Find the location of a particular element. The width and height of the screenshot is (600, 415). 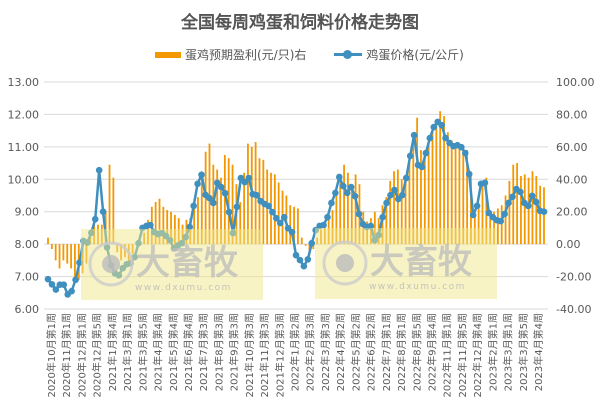

x-tick-label: 2021年10月第3周 is located at coordinates (249, 355).